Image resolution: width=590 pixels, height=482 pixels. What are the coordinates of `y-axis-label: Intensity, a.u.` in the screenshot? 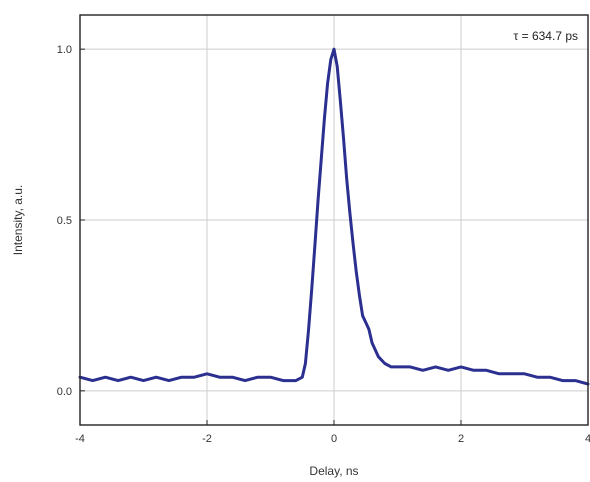 It's located at (18, 220).